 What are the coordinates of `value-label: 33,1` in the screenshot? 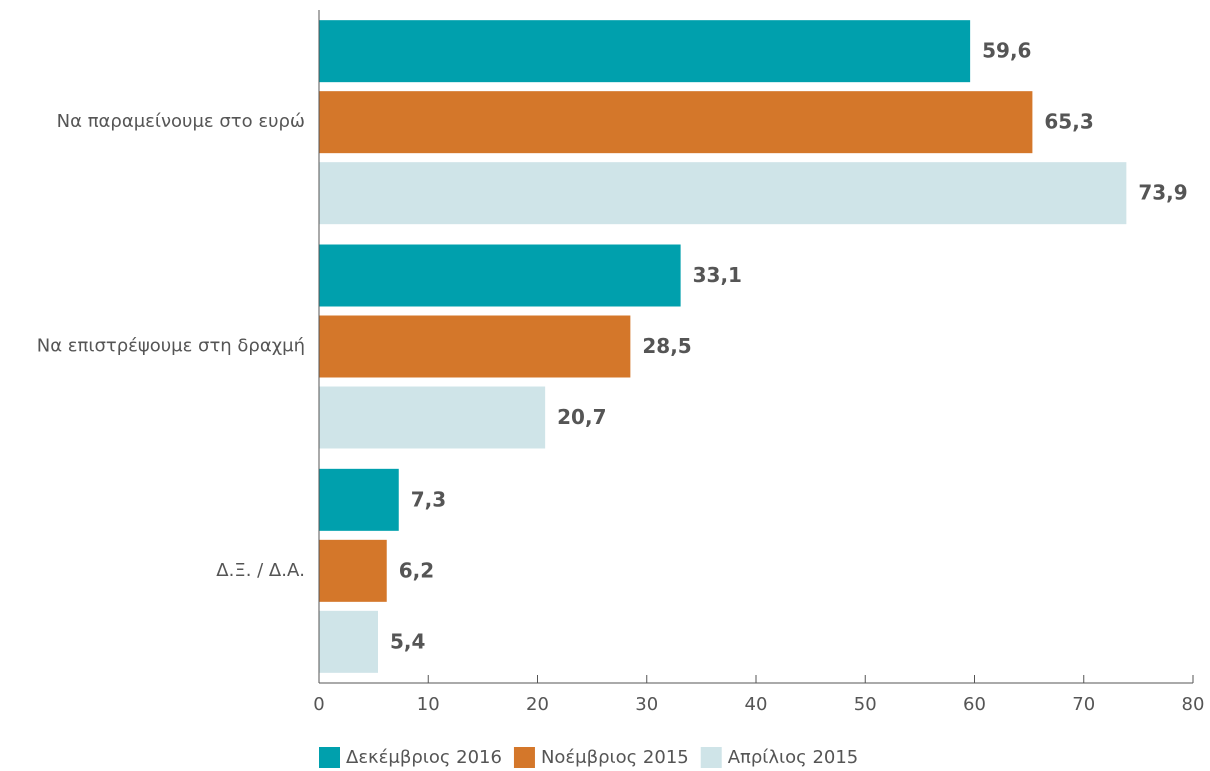 It's located at (717, 275).